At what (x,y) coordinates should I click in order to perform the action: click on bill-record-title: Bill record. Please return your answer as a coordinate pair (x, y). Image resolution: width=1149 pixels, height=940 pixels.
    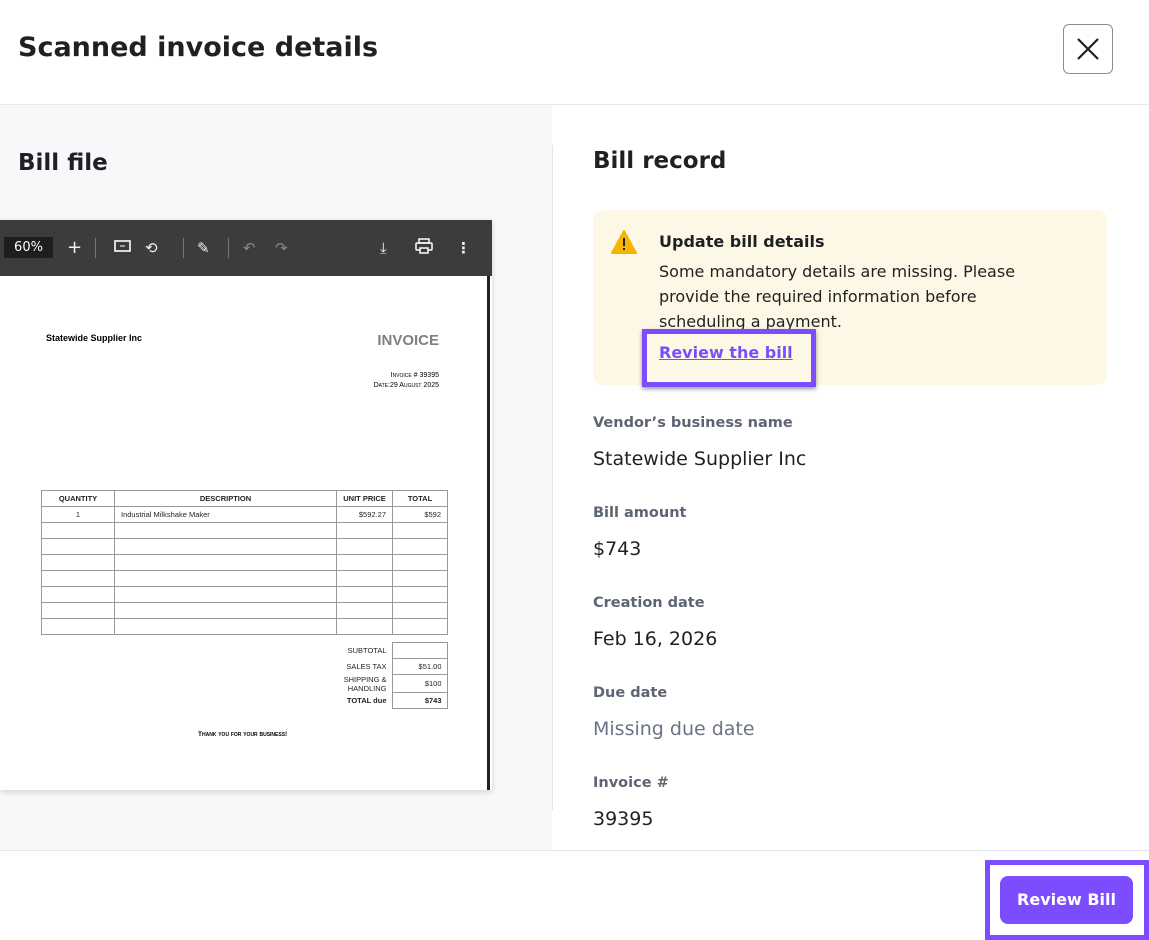
    Looking at the image, I should click on (660, 161).